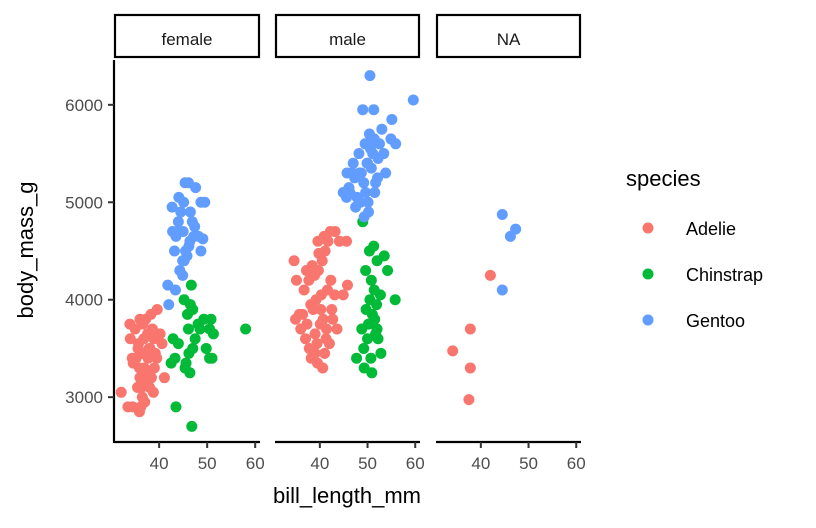 This screenshot has width=816, height=528. Describe the element at coordinates (84, 300) in the screenshot. I see `y-tick-label: 4000` at that location.